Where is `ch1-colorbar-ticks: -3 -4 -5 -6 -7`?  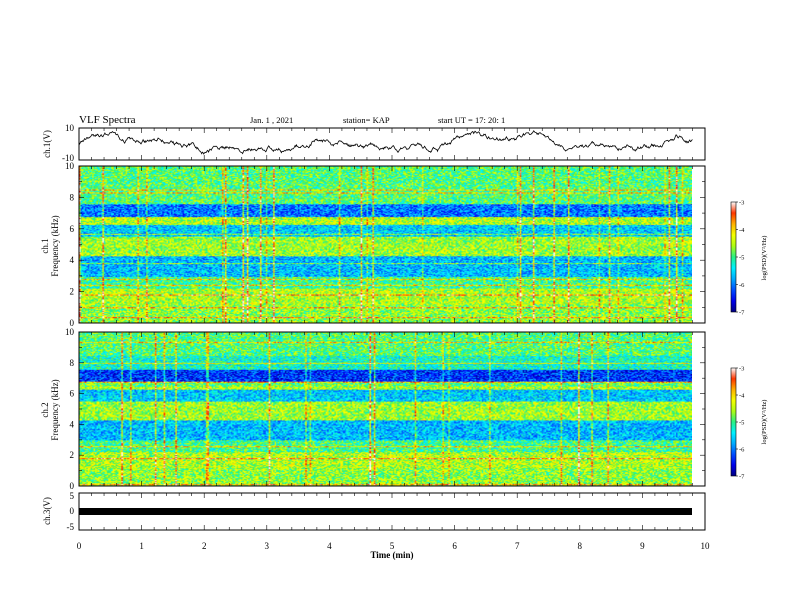
ch1-colorbar-ticks: -3 -4 -5 -6 -7 is located at coordinates (740, 258).